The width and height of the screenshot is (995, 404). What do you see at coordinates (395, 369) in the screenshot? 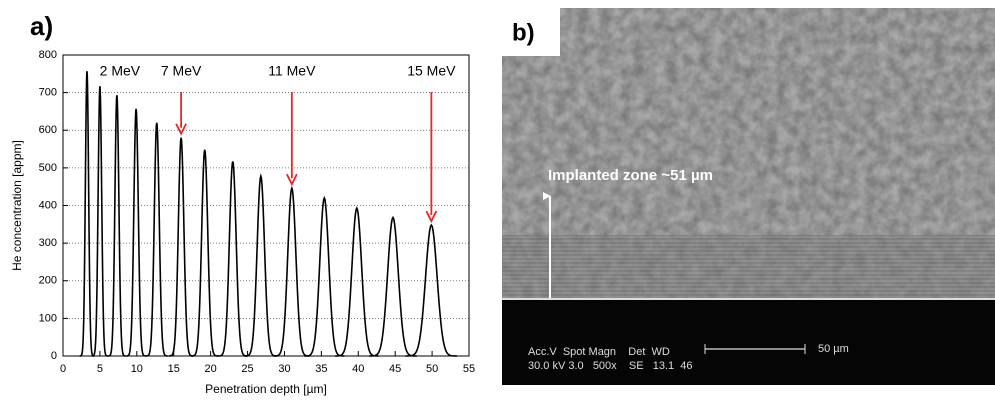
I see `x-tick-label: 45` at bounding box center [395, 369].